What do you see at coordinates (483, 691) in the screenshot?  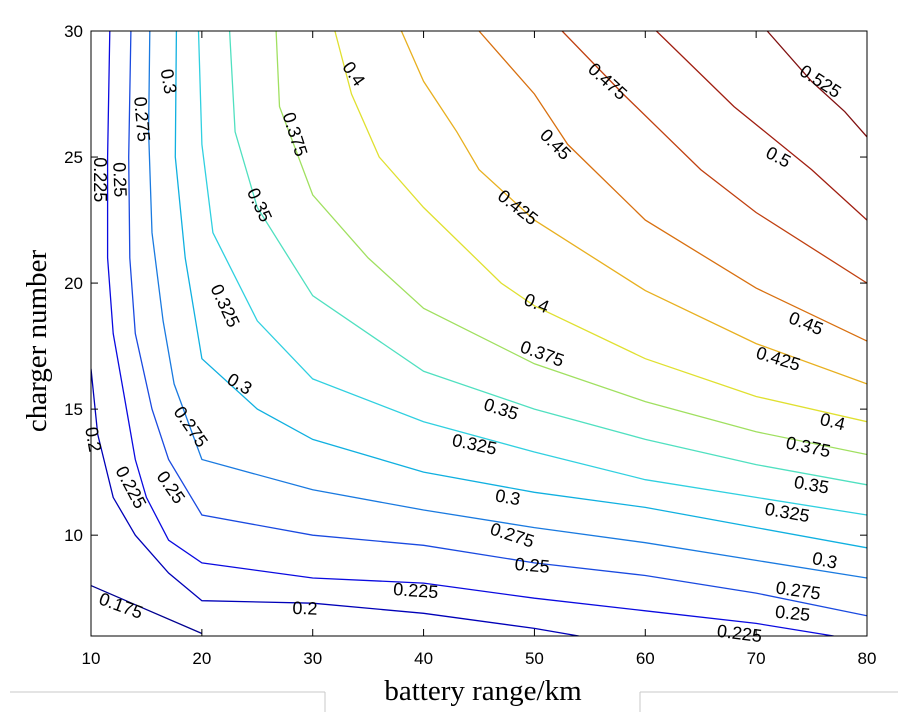 I see `x-axis-title: battery range/km` at bounding box center [483, 691].